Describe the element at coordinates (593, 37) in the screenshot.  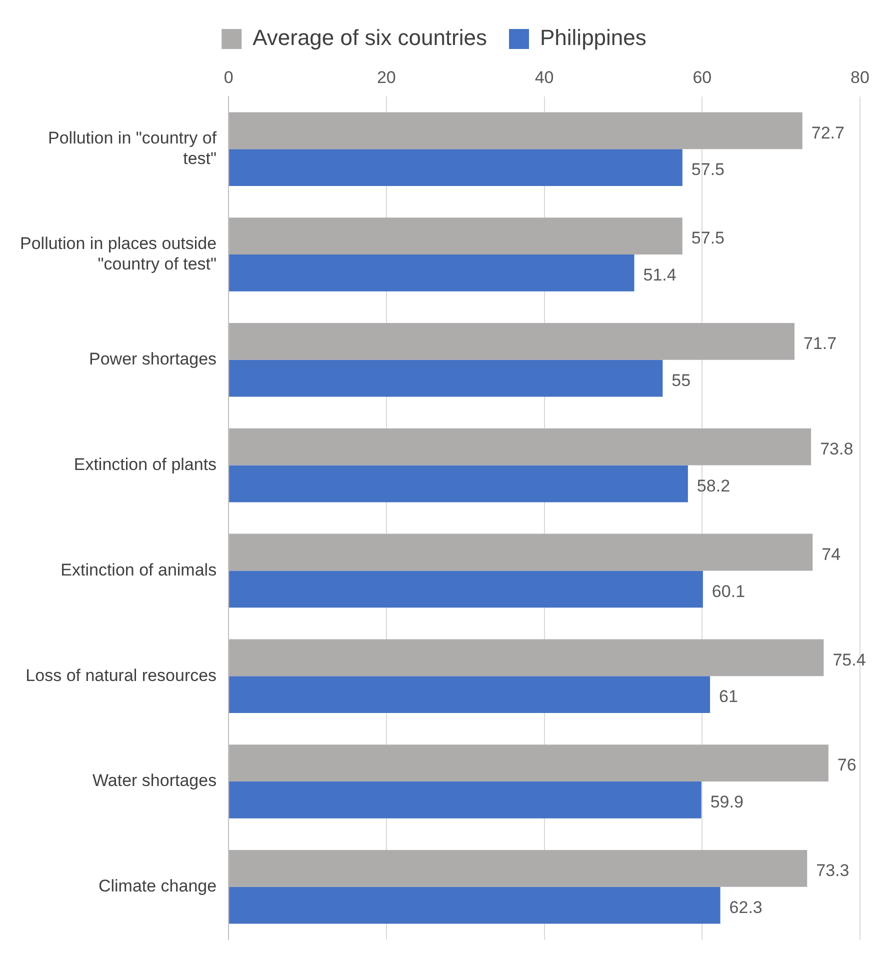
I see `legend-label: Philippines` at that location.